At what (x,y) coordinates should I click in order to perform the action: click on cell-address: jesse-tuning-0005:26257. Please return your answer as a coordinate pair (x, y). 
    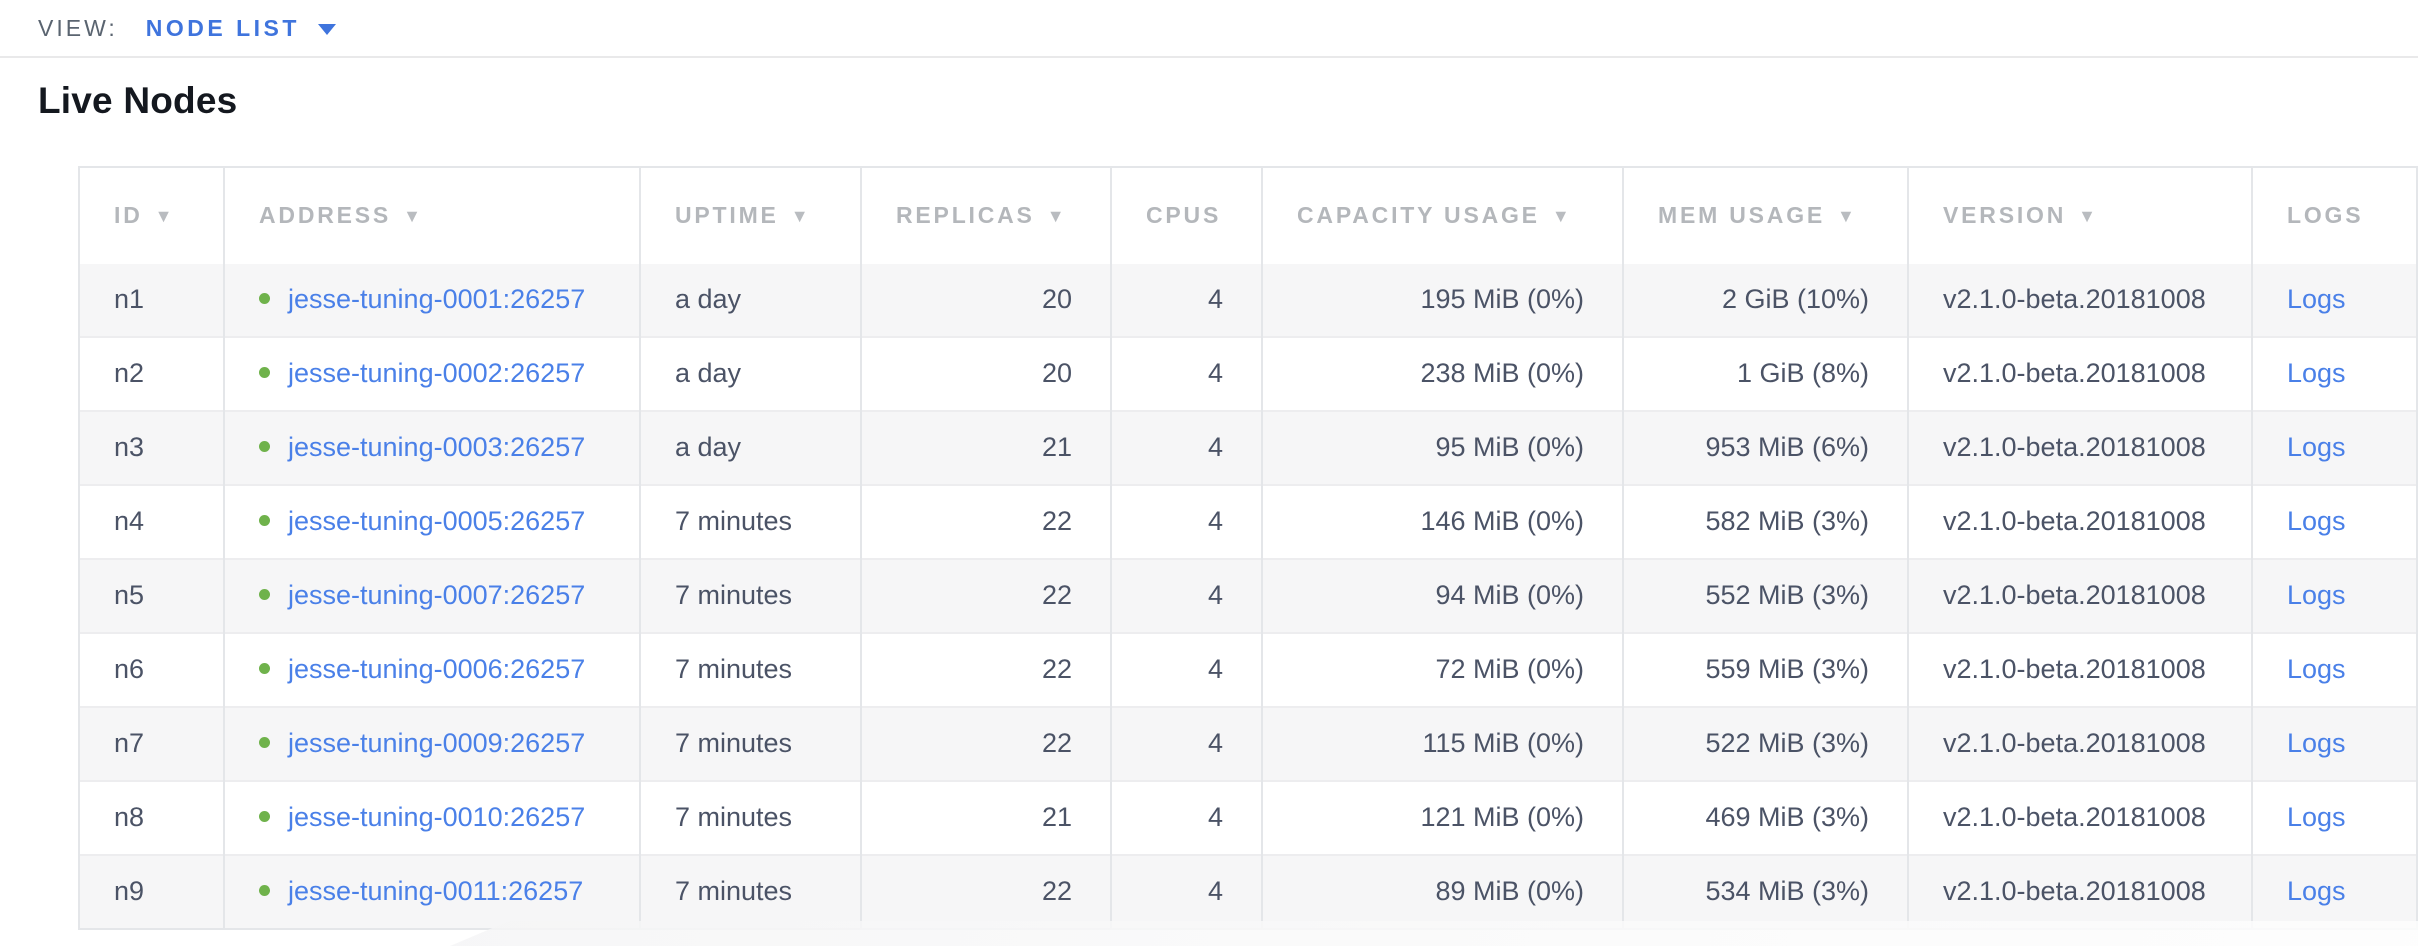
    Looking at the image, I should click on (432, 521).